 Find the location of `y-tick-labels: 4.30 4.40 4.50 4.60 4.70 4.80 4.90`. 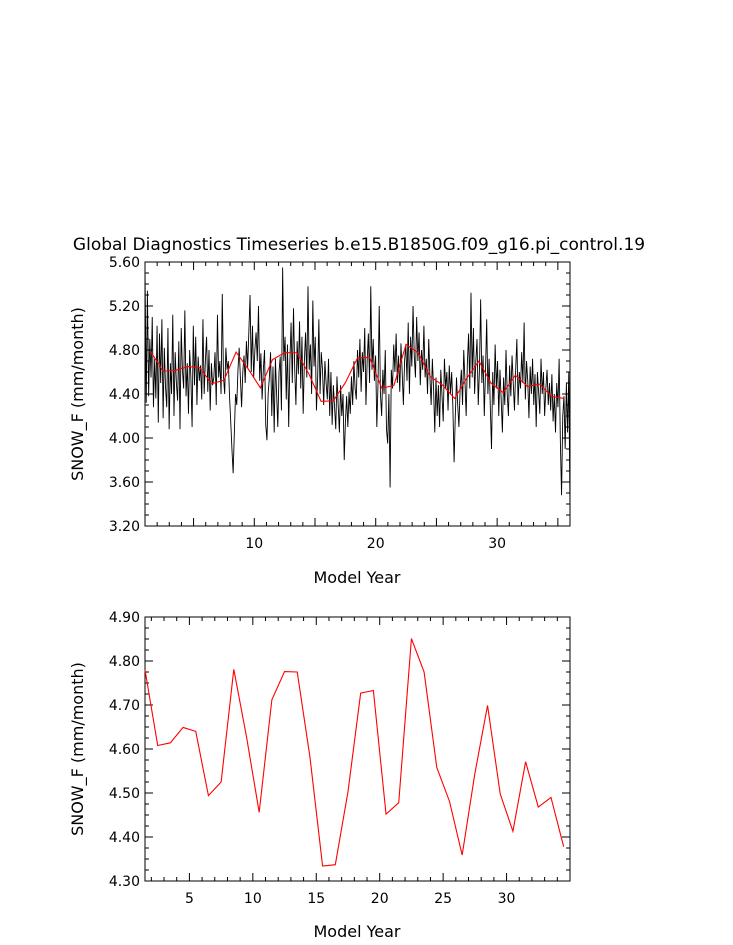

y-tick-labels: 4.30 4.40 4.50 4.60 4.70 4.80 4.90 is located at coordinates (124, 750).